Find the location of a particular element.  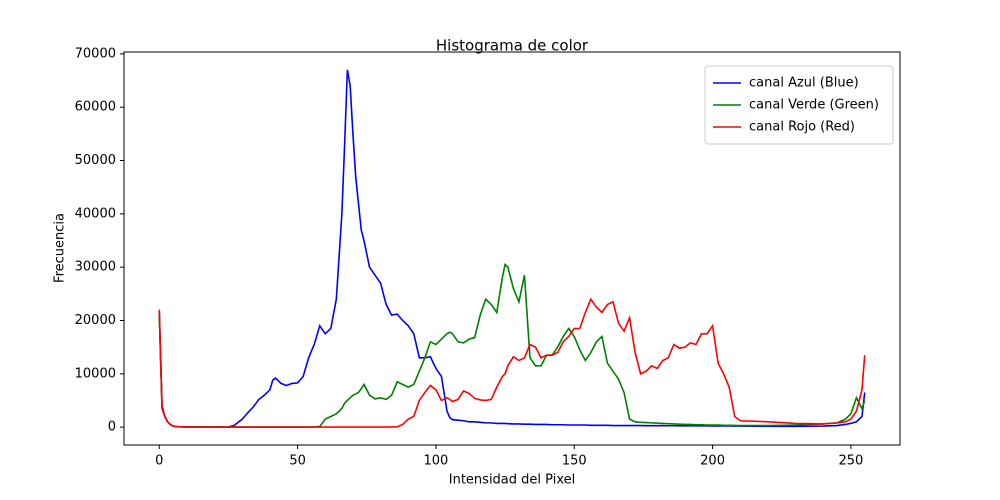

y-tick-label: 30000 is located at coordinates (95, 267).